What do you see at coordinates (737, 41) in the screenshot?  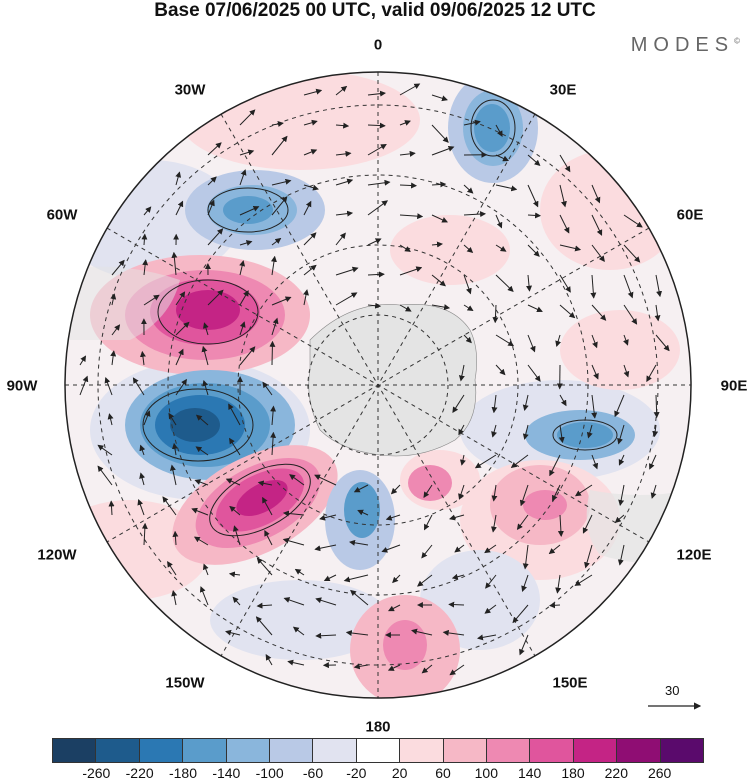 I see `copyright-mark: ©` at bounding box center [737, 41].